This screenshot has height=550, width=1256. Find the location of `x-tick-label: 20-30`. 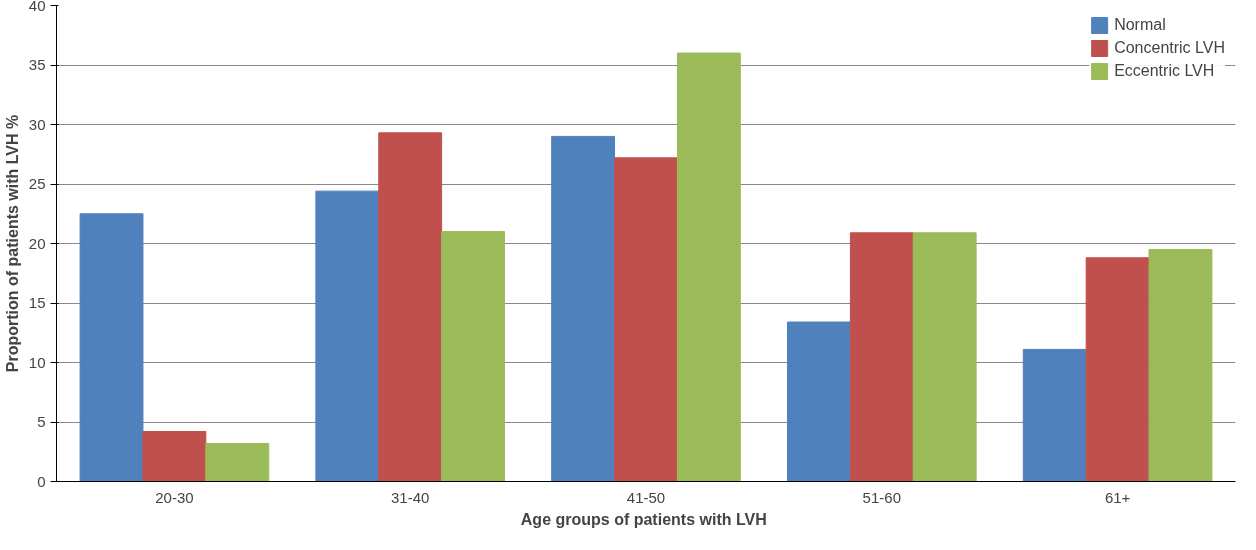

x-tick-label: 20-30 is located at coordinates (174, 497).